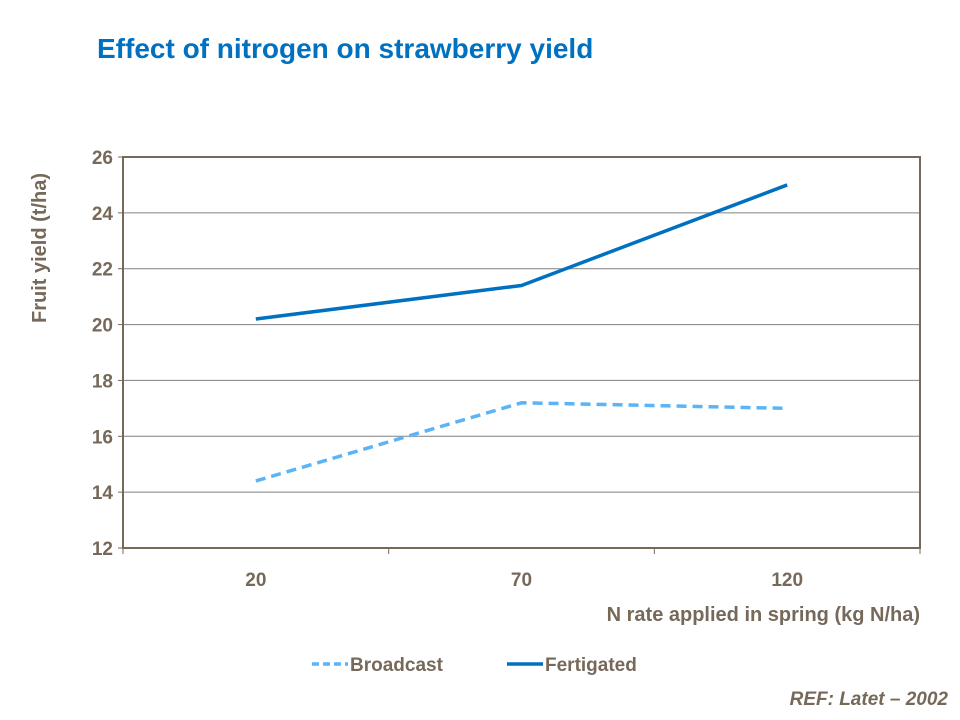 Image resolution: width=960 pixels, height=720 pixels. Describe the element at coordinates (40, 248) in the screenshot. I see `y-axis-label: Fruit yield (t/ha)` at that location.